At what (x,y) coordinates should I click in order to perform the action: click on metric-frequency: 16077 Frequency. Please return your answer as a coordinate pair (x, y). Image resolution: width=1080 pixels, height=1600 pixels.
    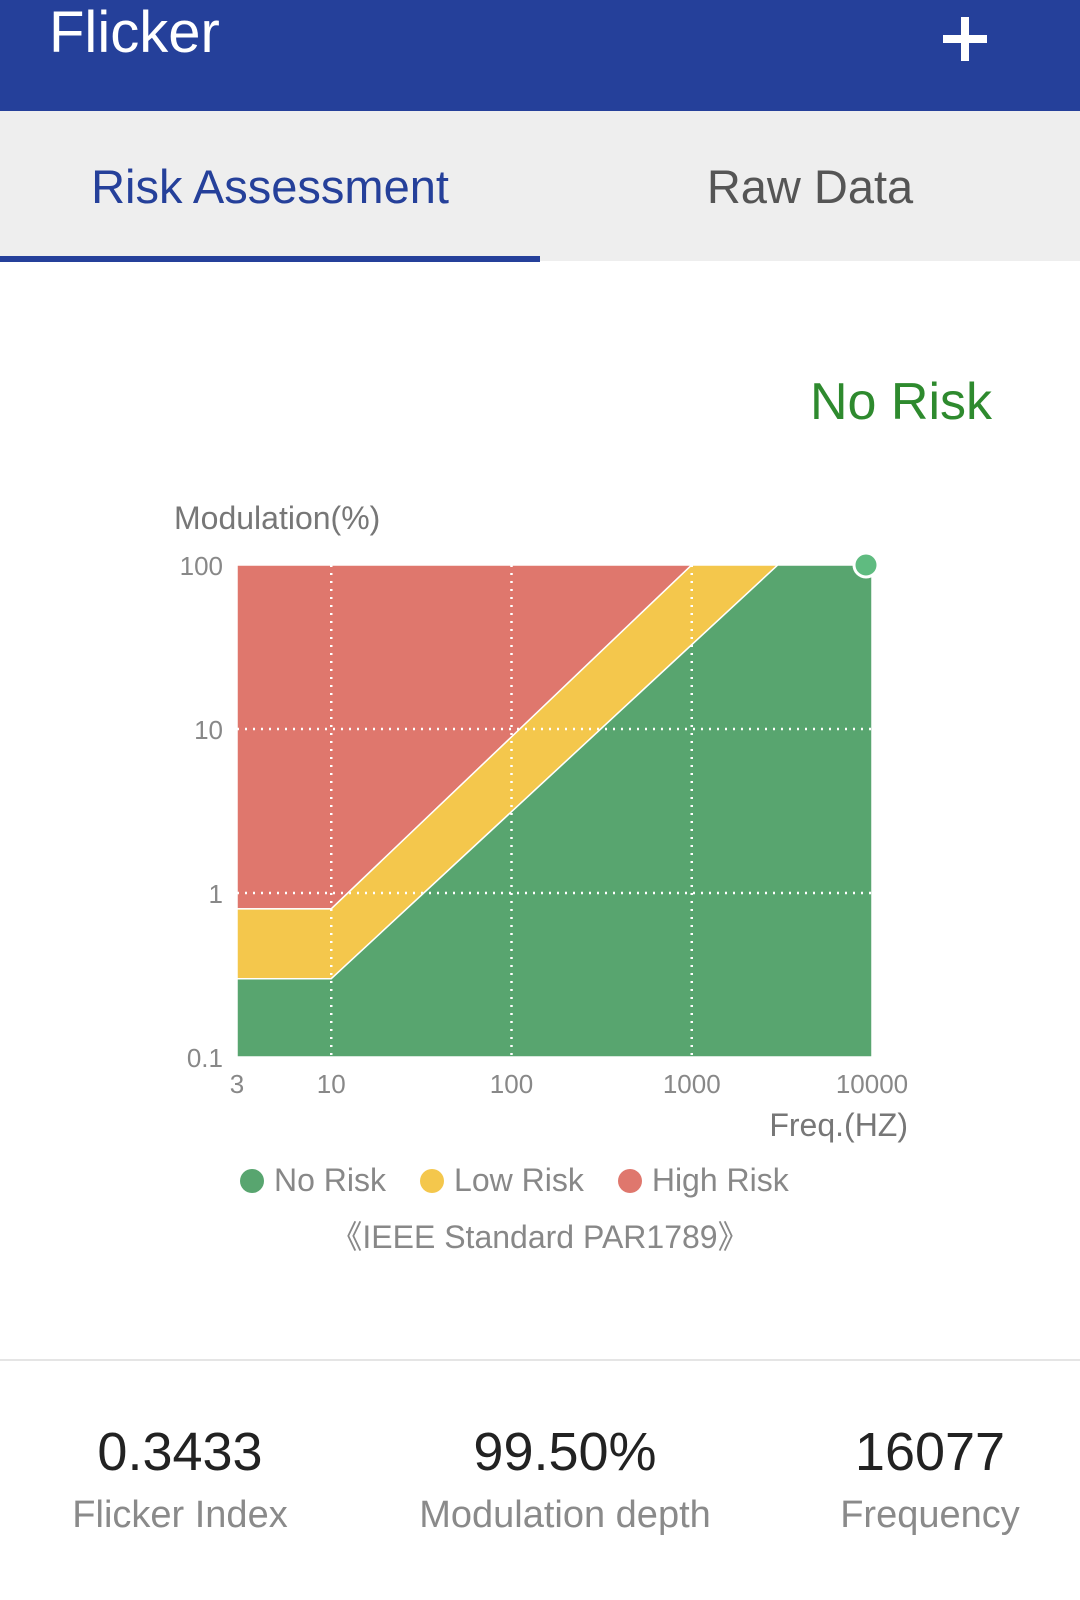
    Looking at the image, I should click on (930, 1478).